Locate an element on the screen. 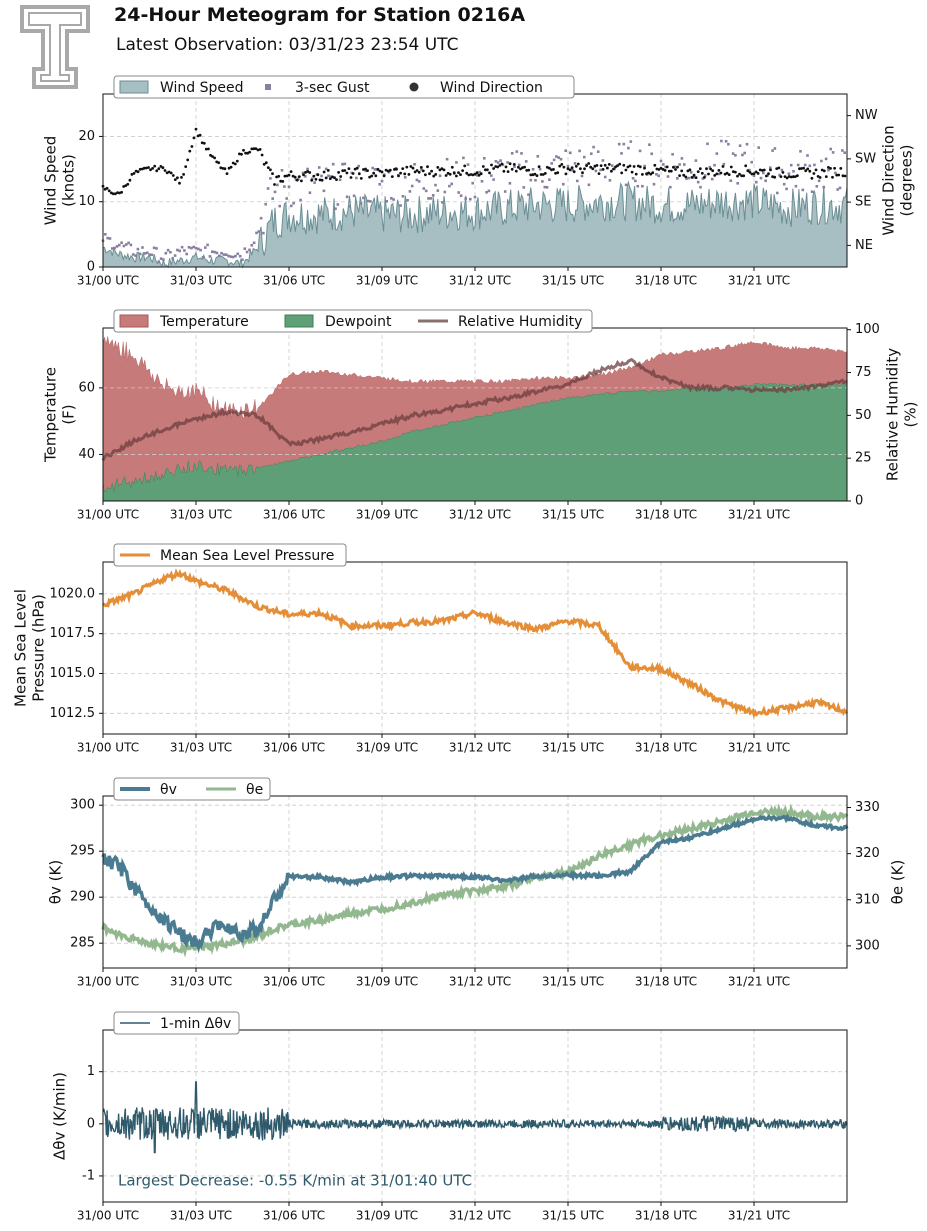 This screenshot has height=1231, width=927. mslp-panel-x-tick-label: 31/15 UTC is located at coordinates (573, 748).